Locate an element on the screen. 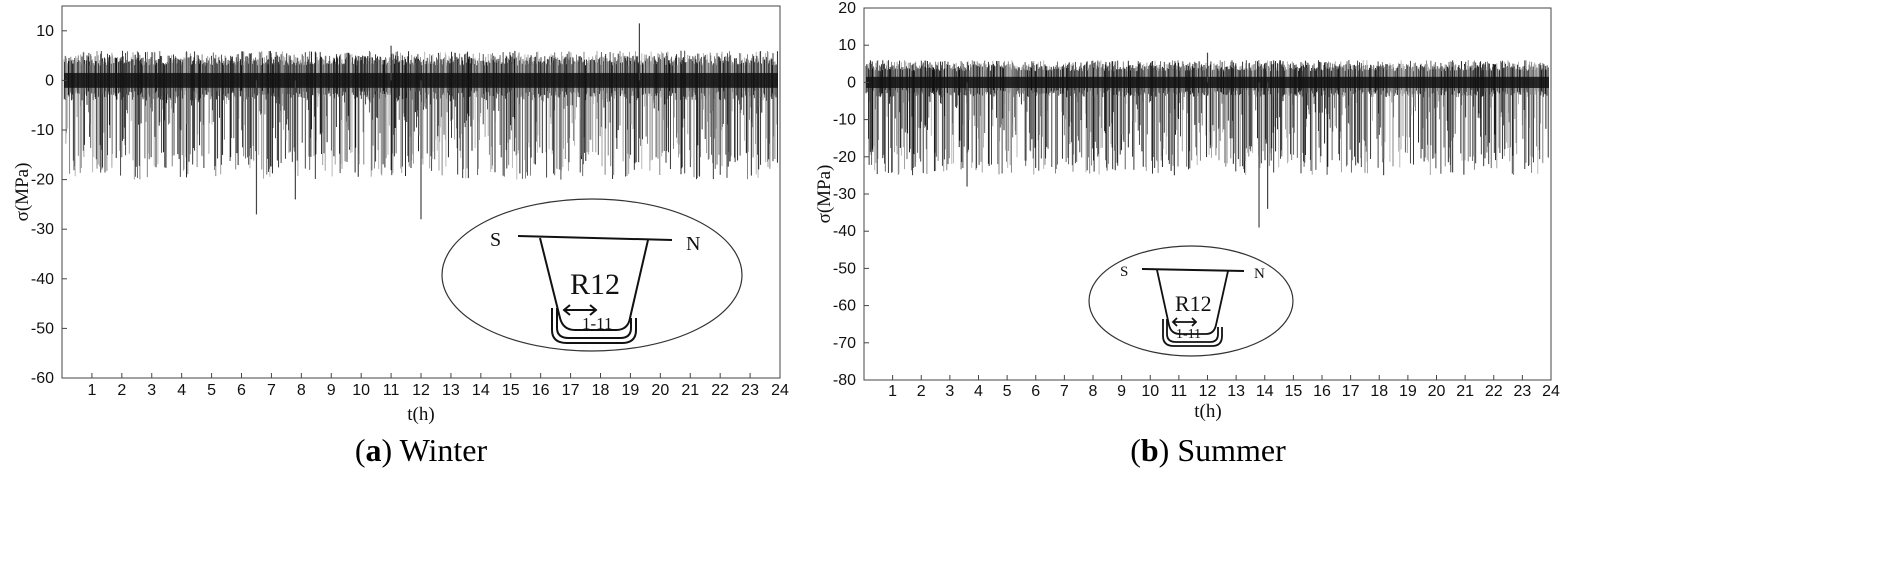 The width and height of the screenshot is (1901, 568). x-tick-label: 22 is located at coordinates (1494, 391).